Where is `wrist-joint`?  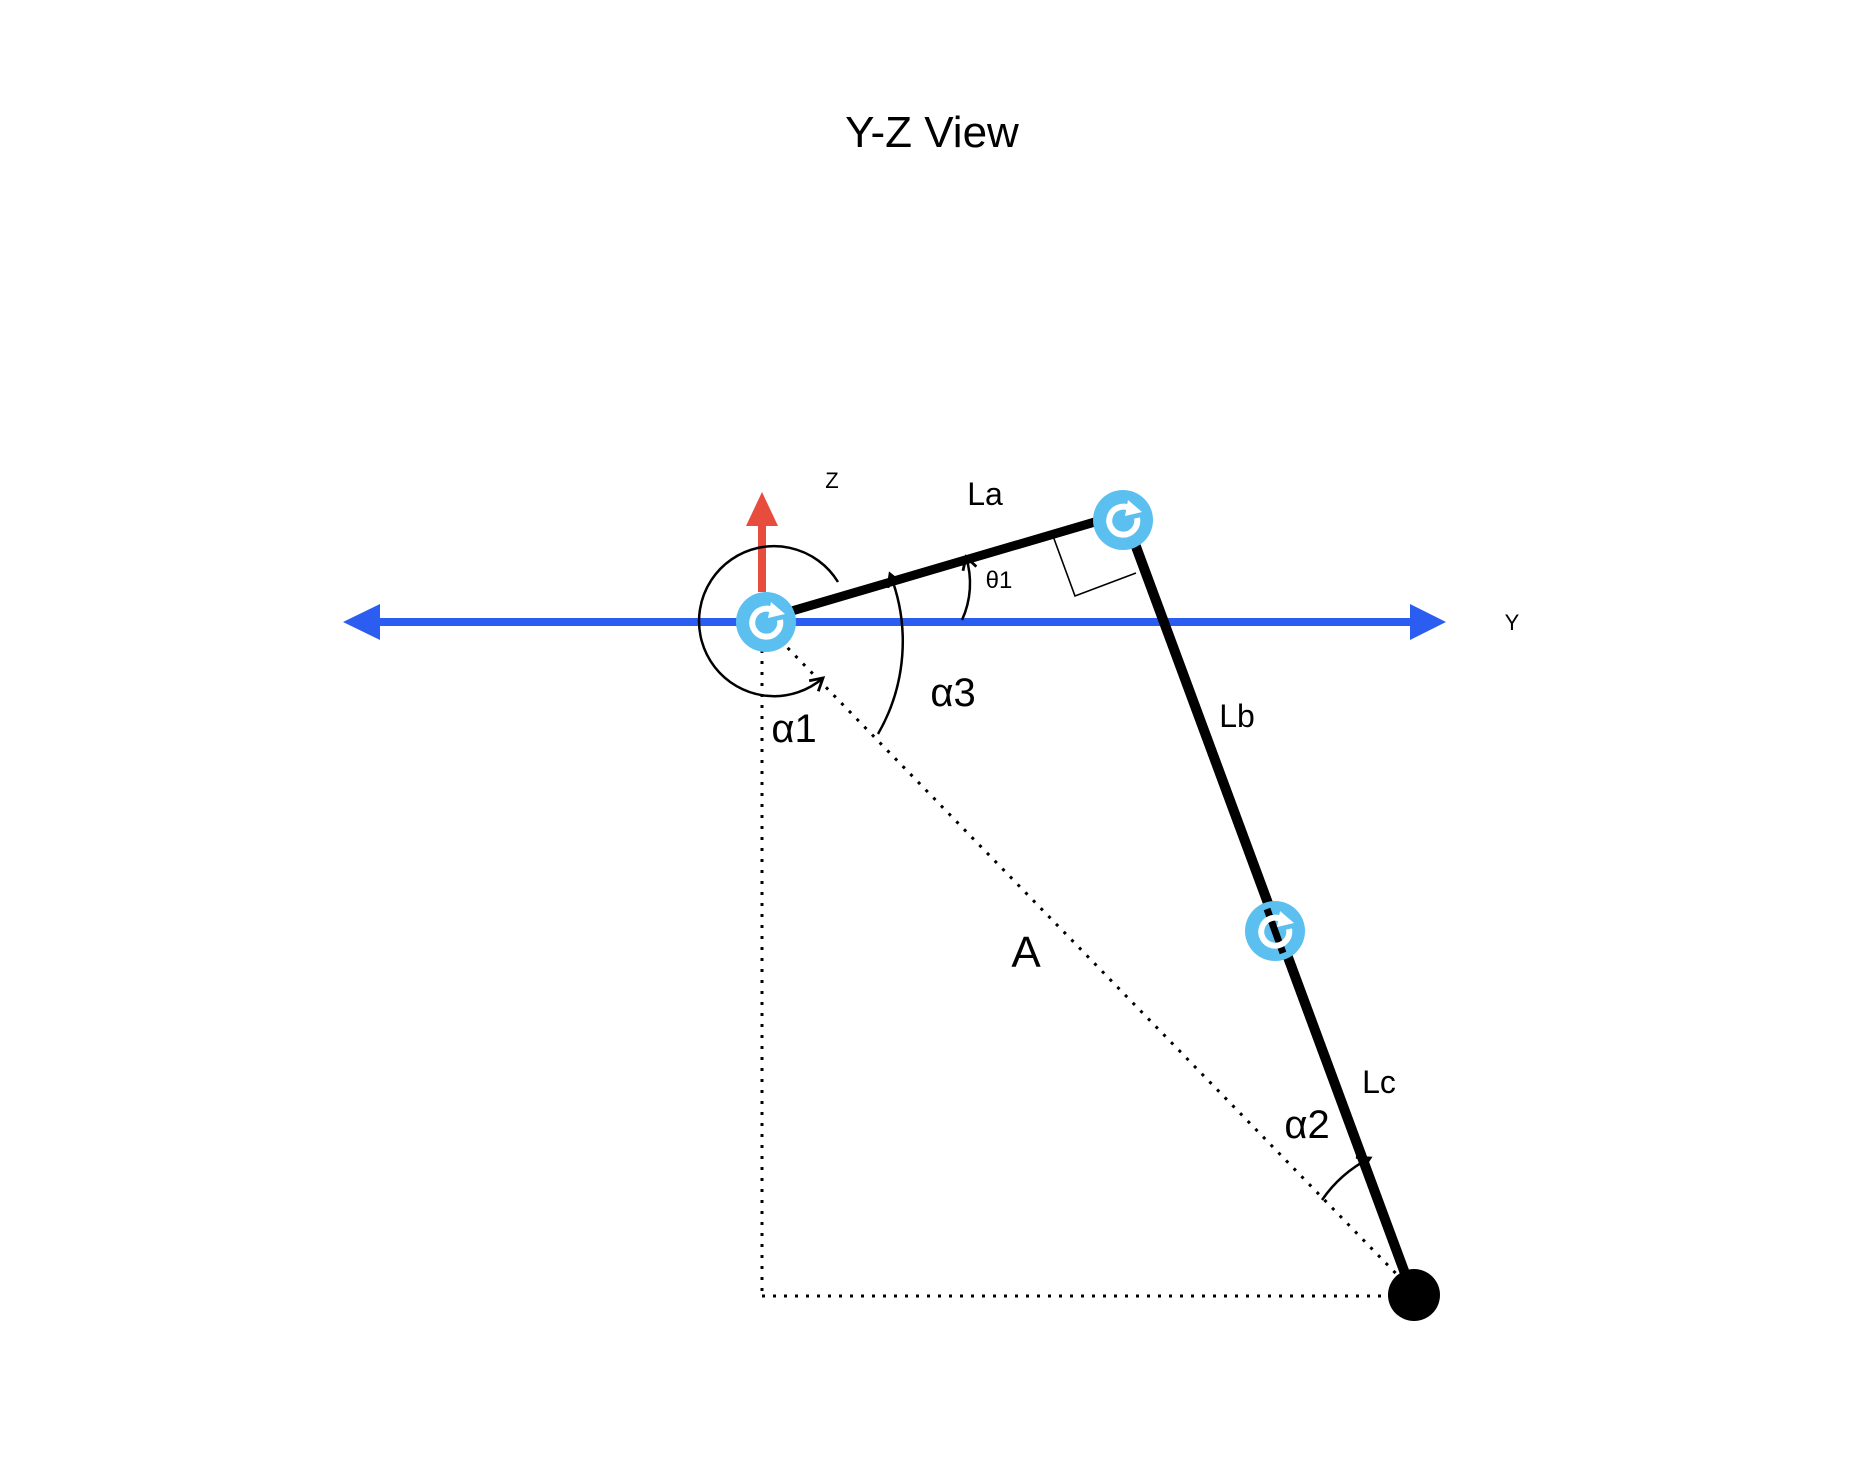
wrist-joint is located at coordinates (1275, 931).